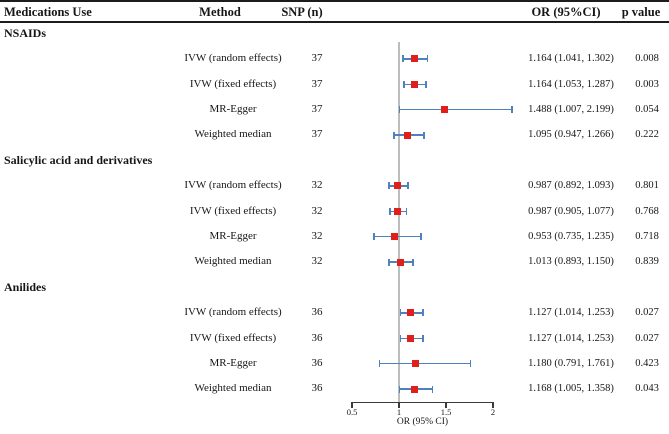  I want to click on x-axis-title: OR (95% CI), so click(422, 422).